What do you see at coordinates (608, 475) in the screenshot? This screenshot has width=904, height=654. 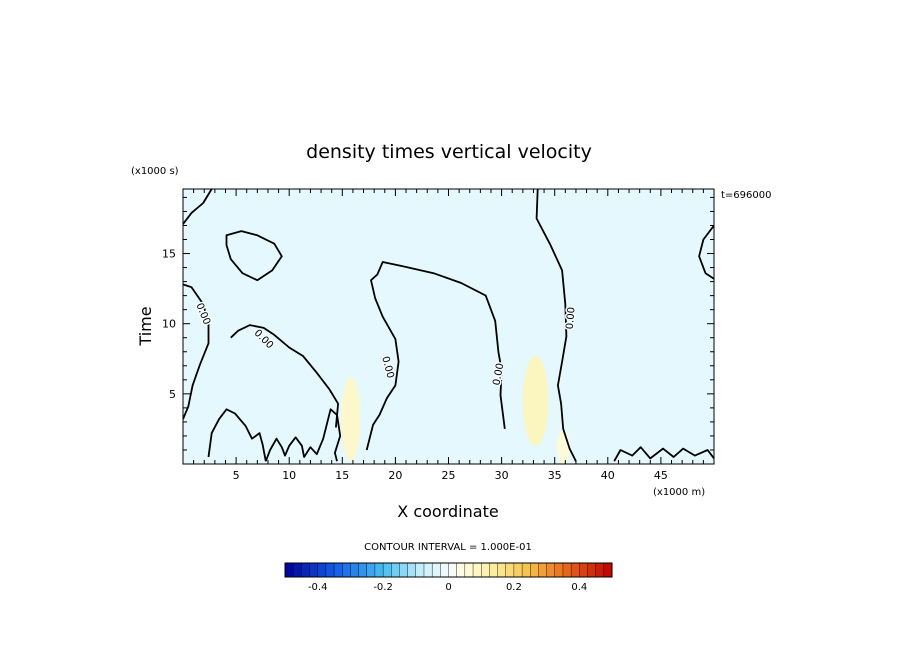 I see `x-tick-label: 40` at bounding box center [608, 475].